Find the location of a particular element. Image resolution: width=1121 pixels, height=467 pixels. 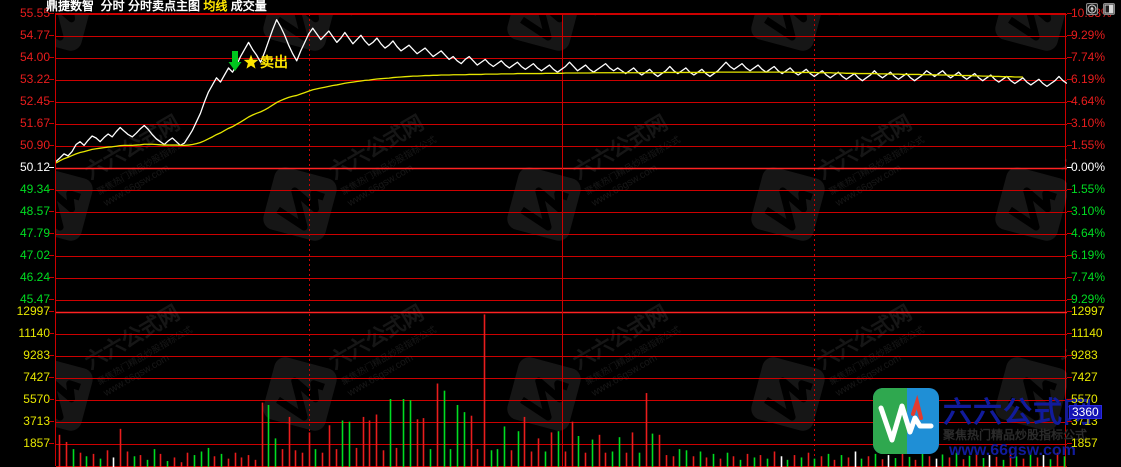

price-axis-label-0: 55.55 is located at coordinates (34, 13).